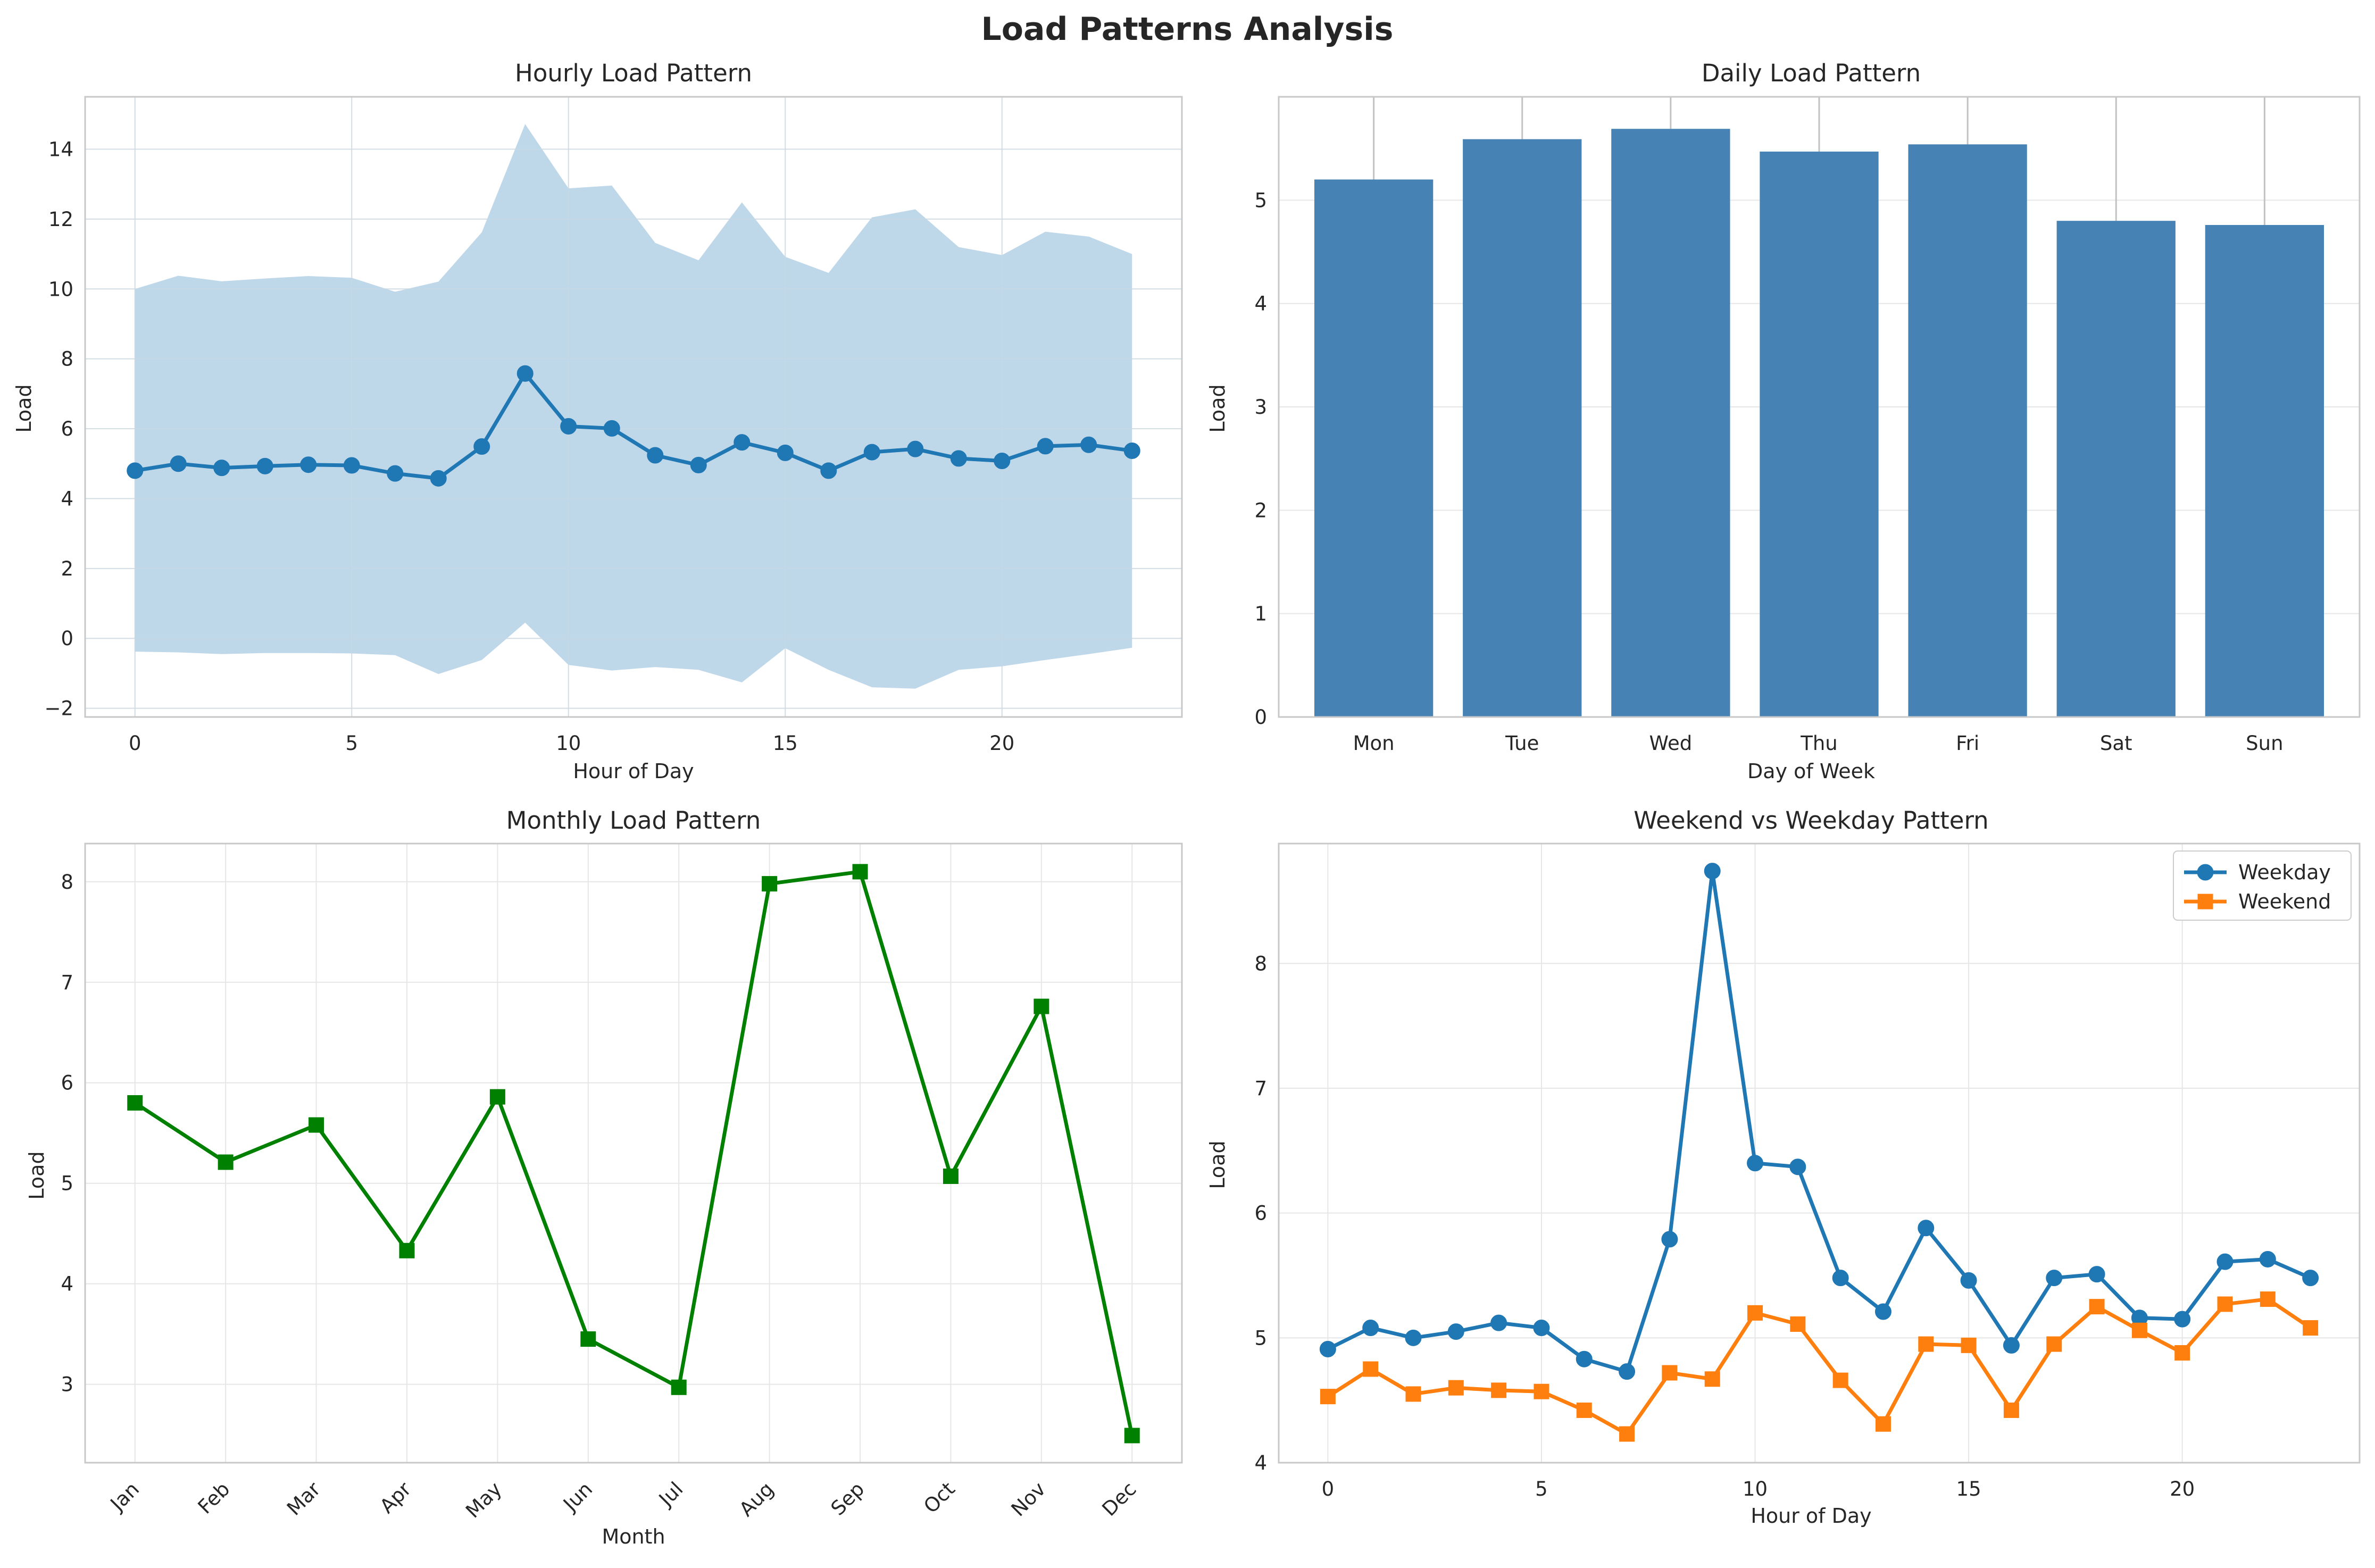 The width and height of the screenshot is (2375, 1568). I want to click on figure-title: Load Patterns Analysis, so click(1187, 30).